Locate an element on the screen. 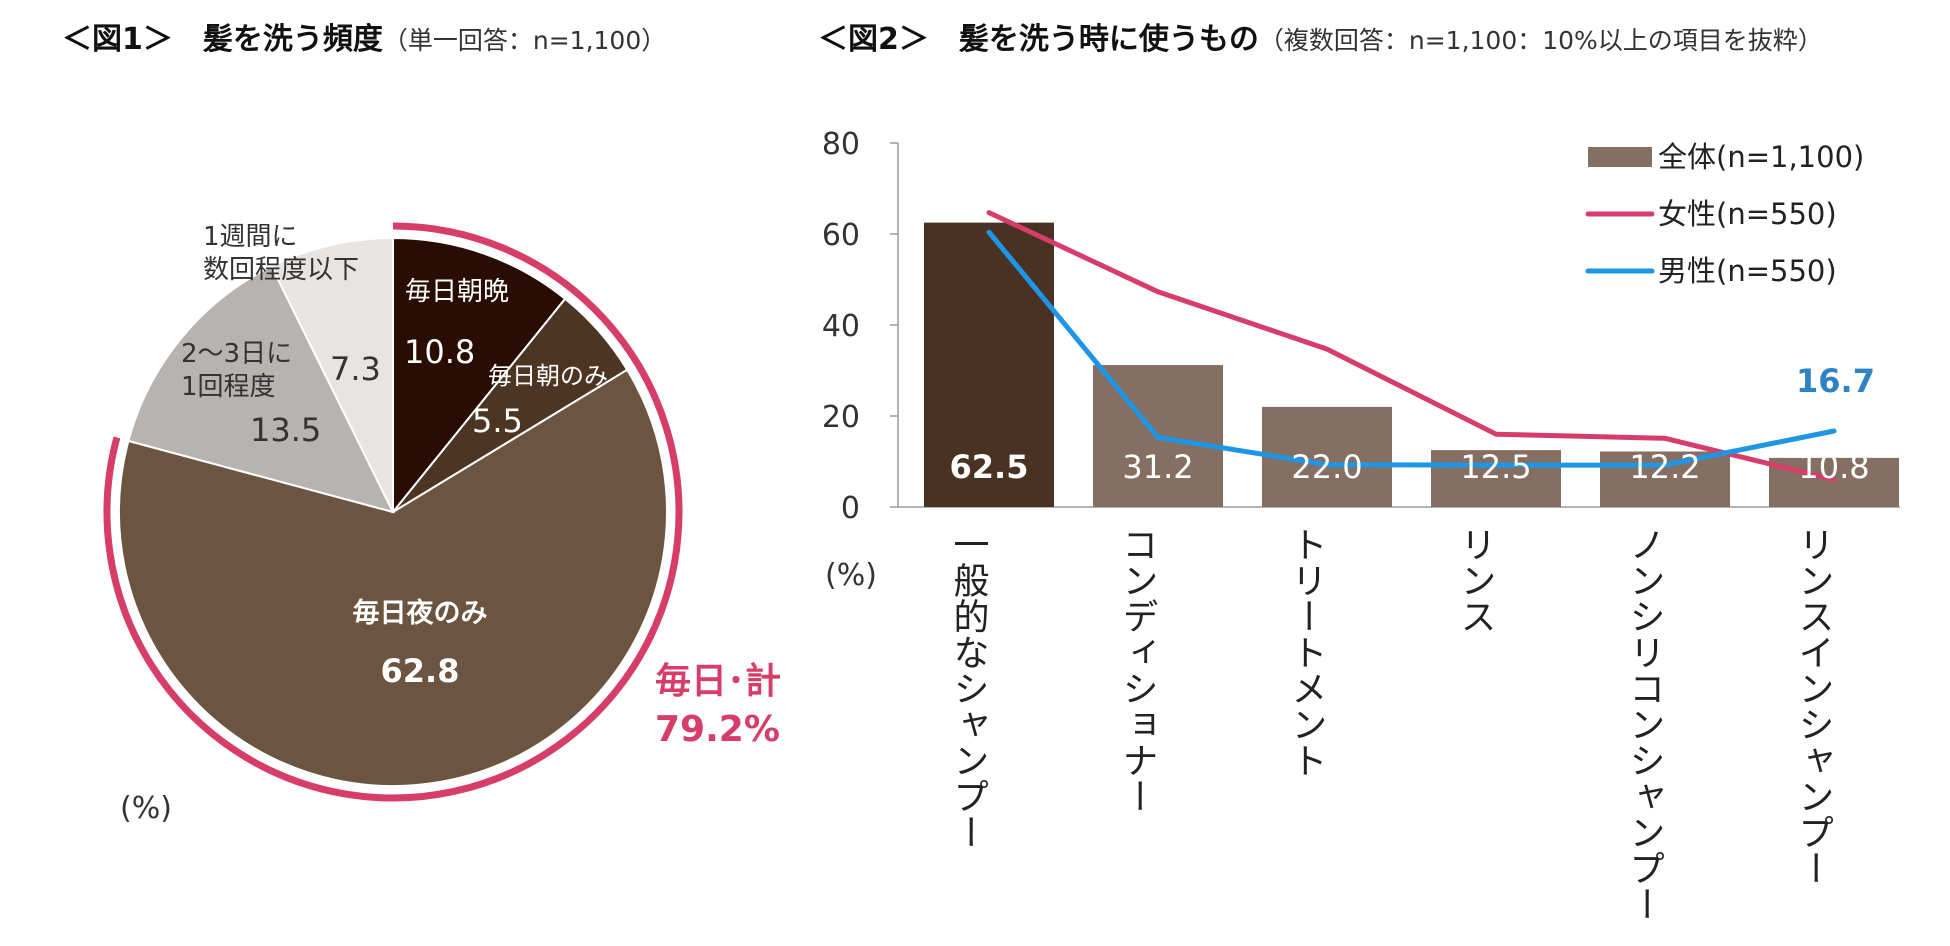 The image size is (1950, 946). category-label-2: コンディショナー is located at coordinates (1137, 670).